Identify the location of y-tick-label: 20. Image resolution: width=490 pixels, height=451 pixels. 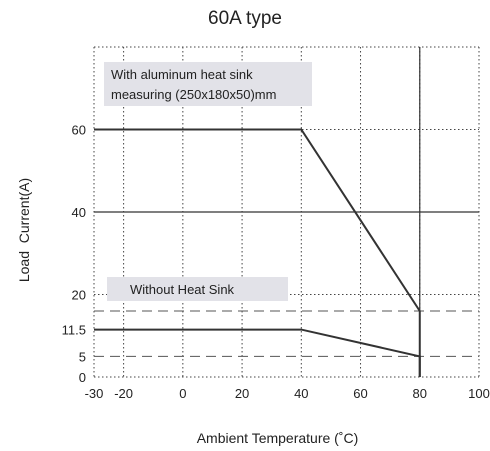
(79, 295).